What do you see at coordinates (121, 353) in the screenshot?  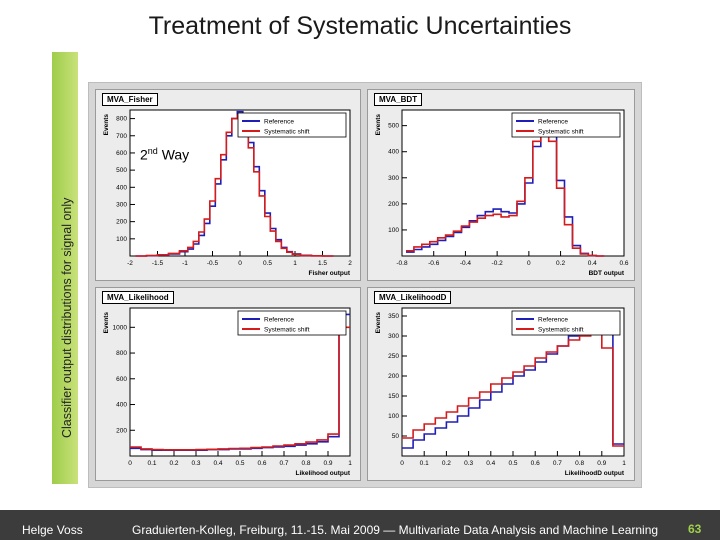 I see `likelihood-ytick-label: 800` at bounding box center [121, 353].